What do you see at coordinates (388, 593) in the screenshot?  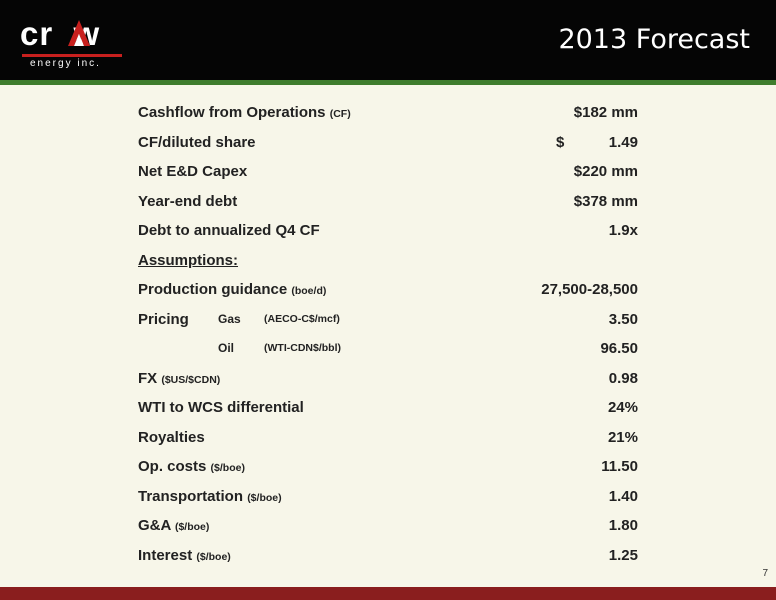 I see `footer-bar` at bounding box center [388, 593].